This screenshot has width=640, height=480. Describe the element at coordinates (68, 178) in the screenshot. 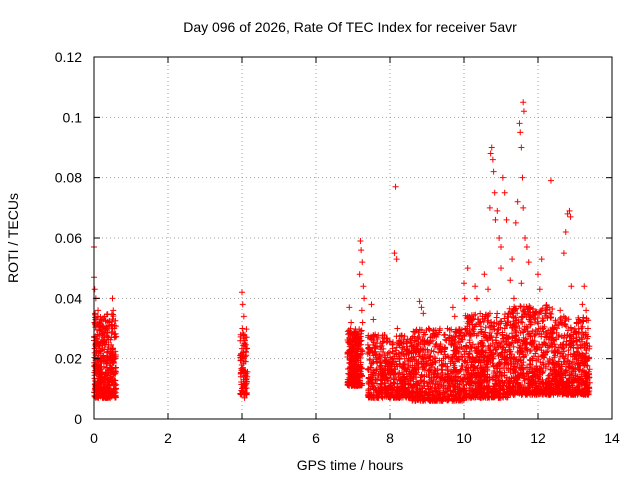

I see `y-tick-label: 0.08` at that location.